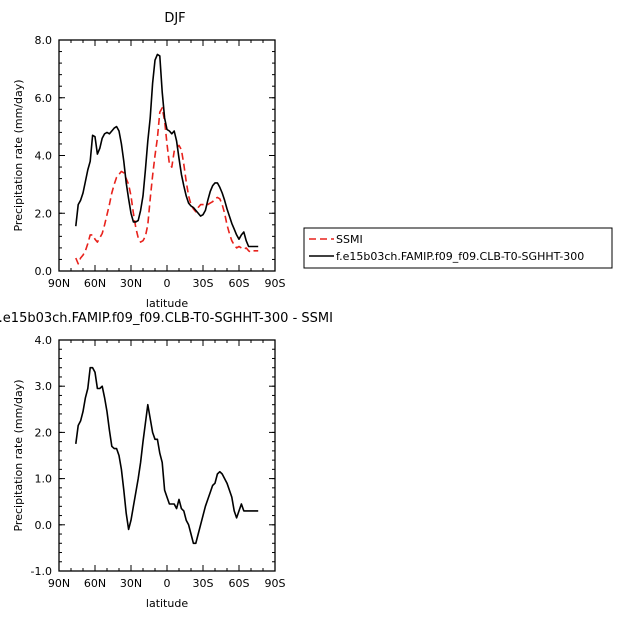 Image resolution: width=622 pixels, height=621 pixels. What do you see at coordinates (44, 340) in the screenshot?
I see `chart2-y-tick-label: 4.0` at bounding box center [44, 340].